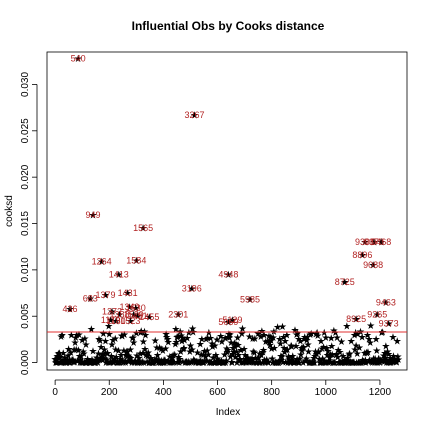  I want to click on obs-label: 4948, so click(228, 275).